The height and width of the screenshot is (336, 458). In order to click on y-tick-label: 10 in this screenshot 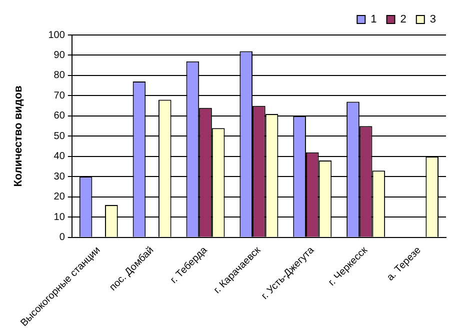, I will do `click(60, 217)`.